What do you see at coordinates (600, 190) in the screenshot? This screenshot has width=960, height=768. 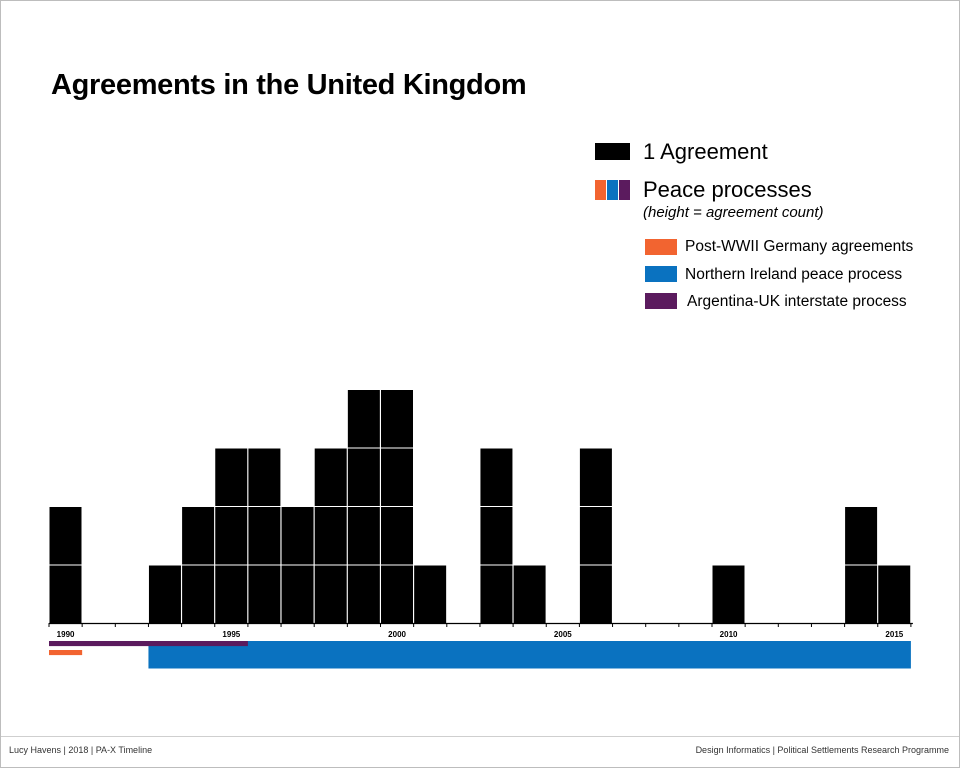 I see `peace-legend-swatch-orange` at bounding box center [600, 190].